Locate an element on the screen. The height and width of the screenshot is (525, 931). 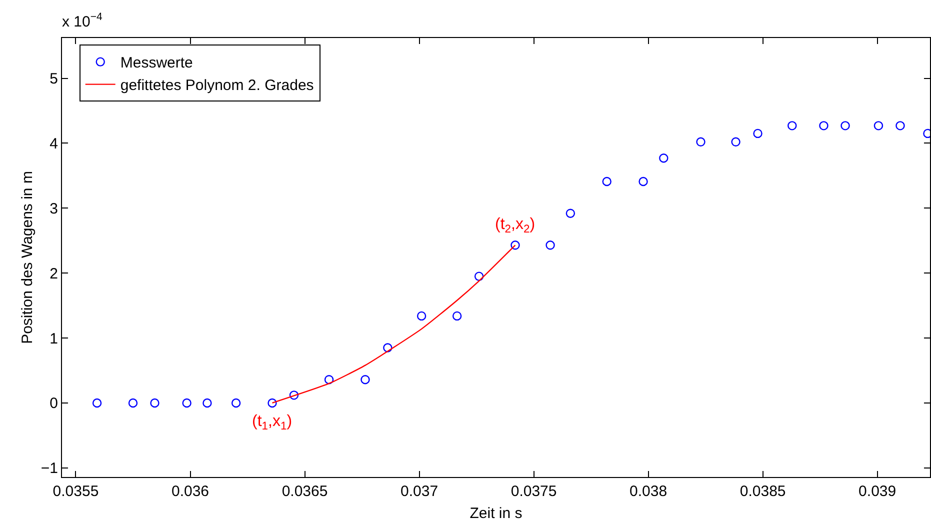
x-tick-label: 0.0385 is located at coordinates (763, 491).